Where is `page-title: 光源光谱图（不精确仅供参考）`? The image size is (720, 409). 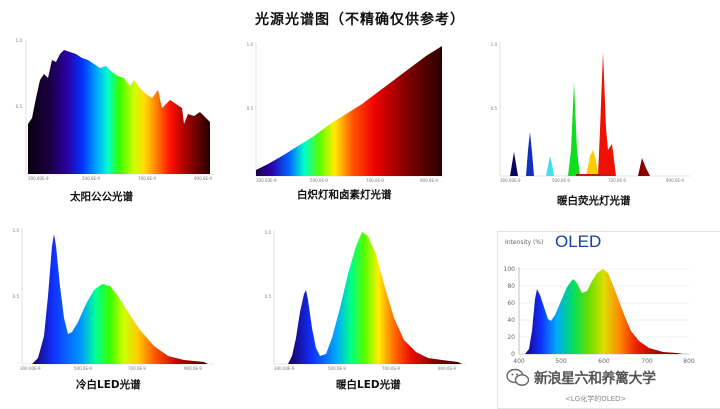 page-title: 光源光谱图（不精确仅供参考） is located at coordinates (360, 20).